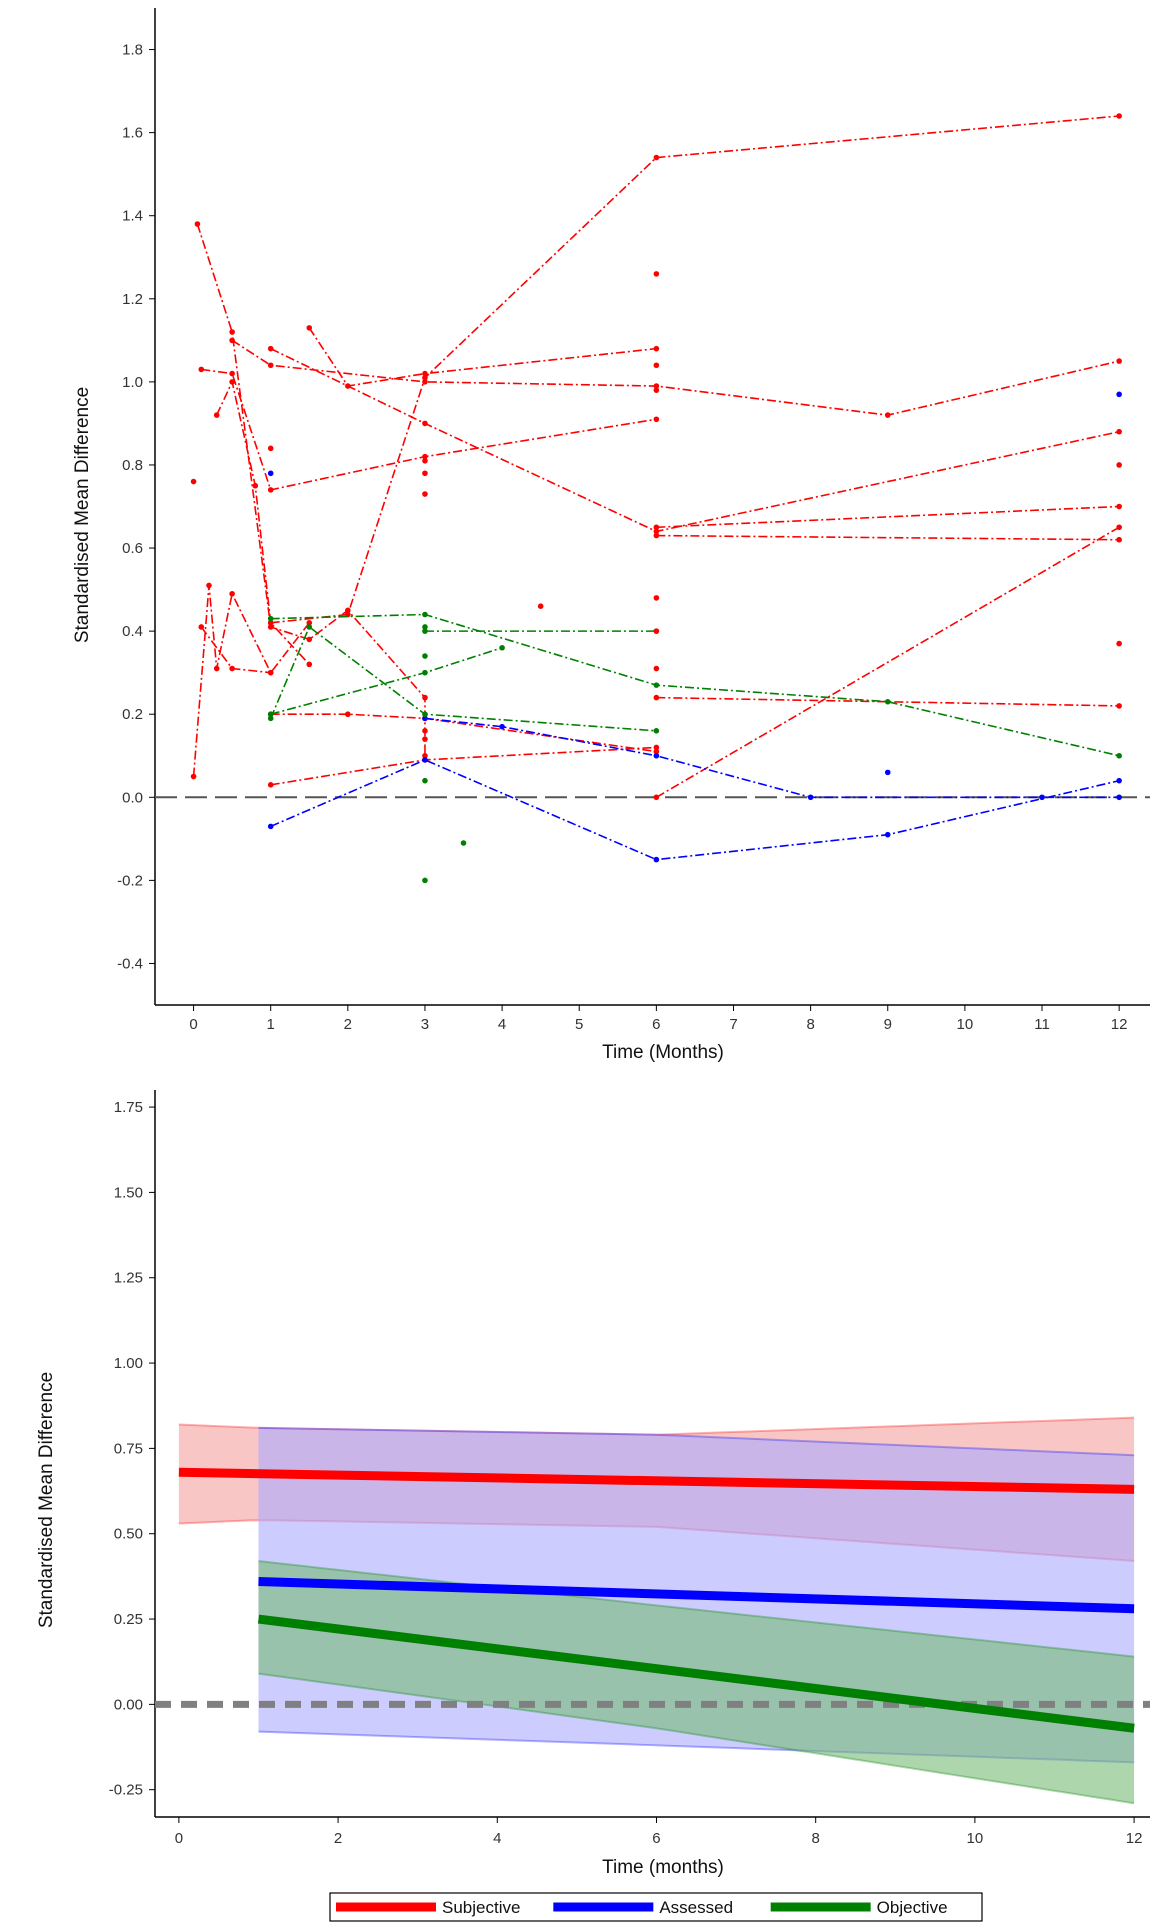 Image resolution: width=1159 pixels, height=1929 pixels. I want to click on band-upper-edge-assessed, so click(696, 1441).